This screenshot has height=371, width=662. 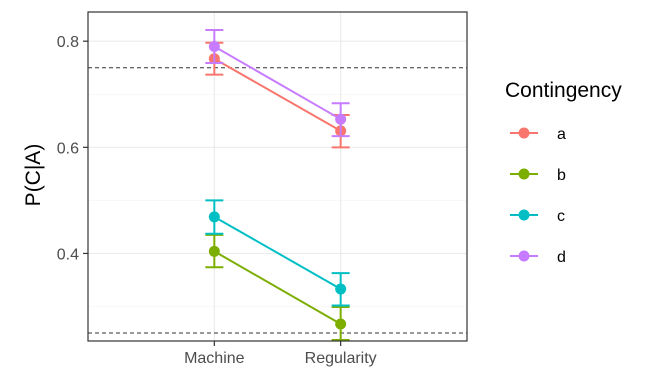 I want to click on series-b, so click(x=277, y=287).